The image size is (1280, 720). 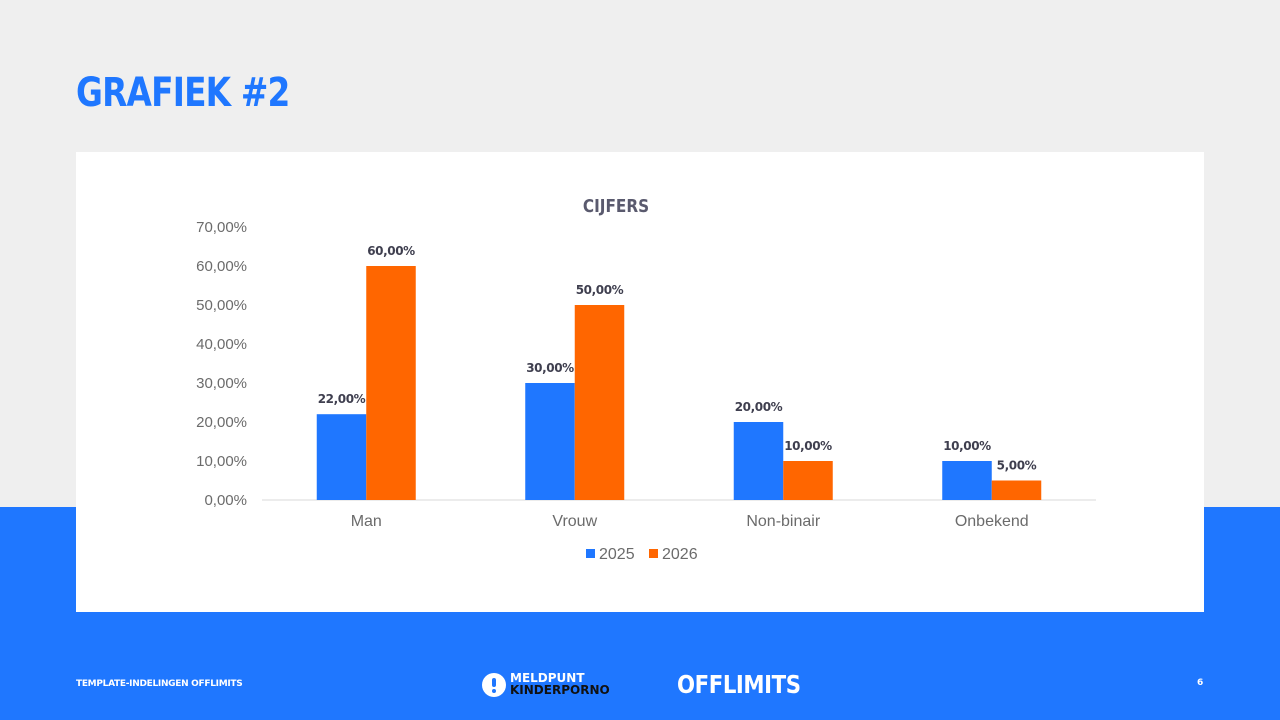 What do you see at coordinates (617, 554) in the screenshot?
I see `legend-label-2025: 2025` at bounding box center [617, 554].